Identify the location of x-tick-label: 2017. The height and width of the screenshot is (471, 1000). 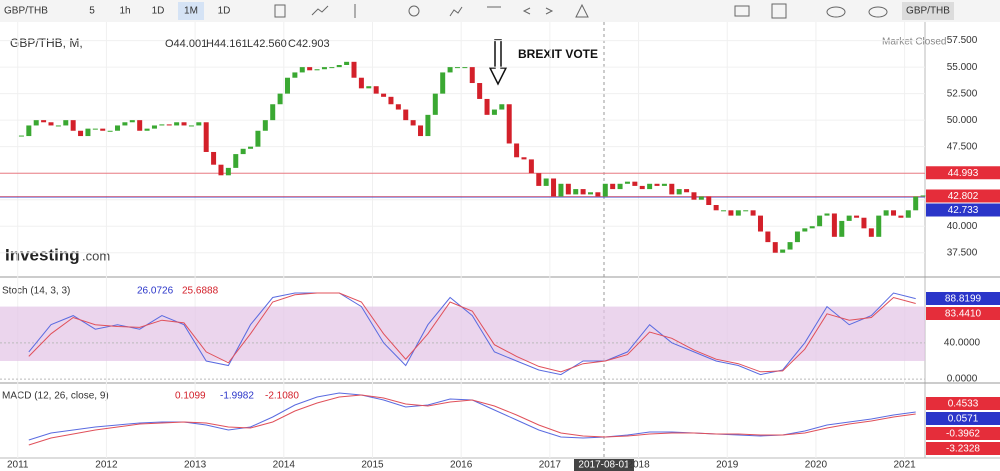
(550, 465).